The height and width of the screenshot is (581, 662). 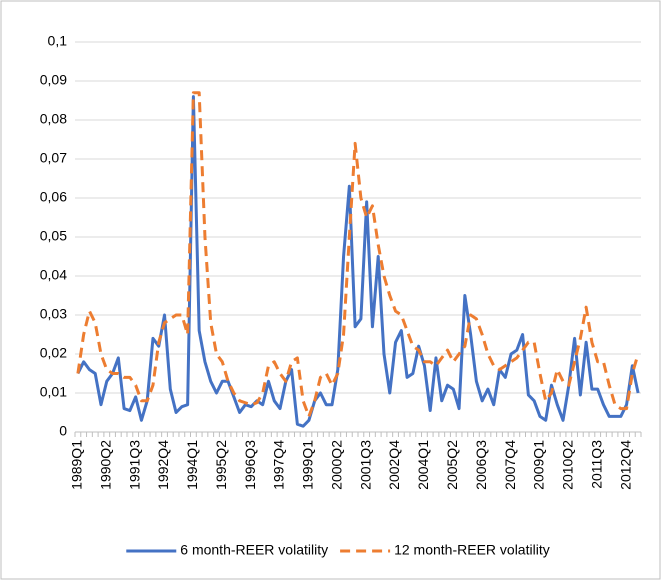 What do you see at coordinates (192, 465) in the screenshot?
I see `x-tick-label: 1994Q1` at bounding box center [192, 465].